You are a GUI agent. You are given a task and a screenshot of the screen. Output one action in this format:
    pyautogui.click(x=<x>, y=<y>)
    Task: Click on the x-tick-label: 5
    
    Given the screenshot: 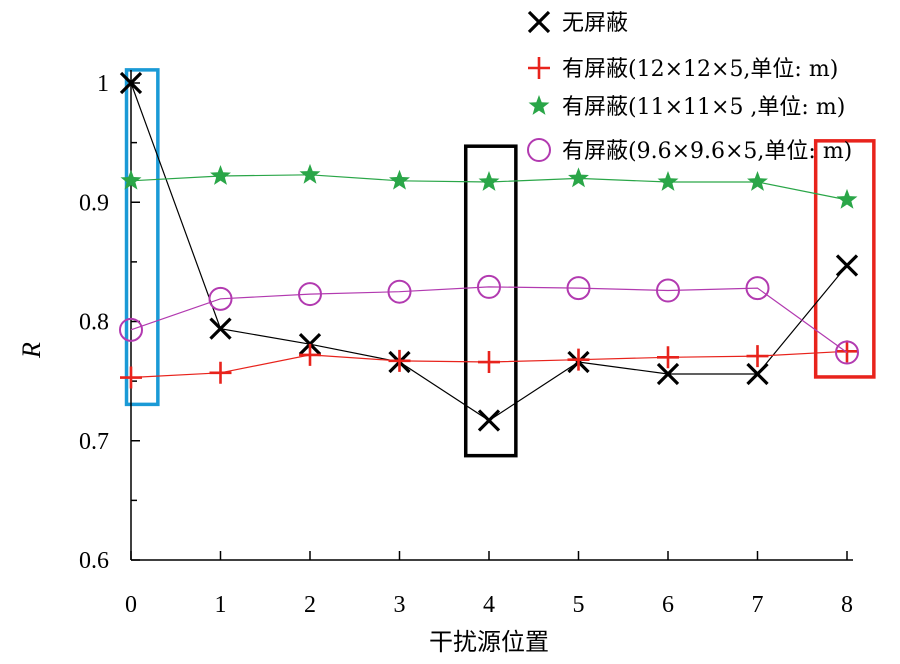 What is the action you would take?
    pyautogui.click(x=579, y=605)
    